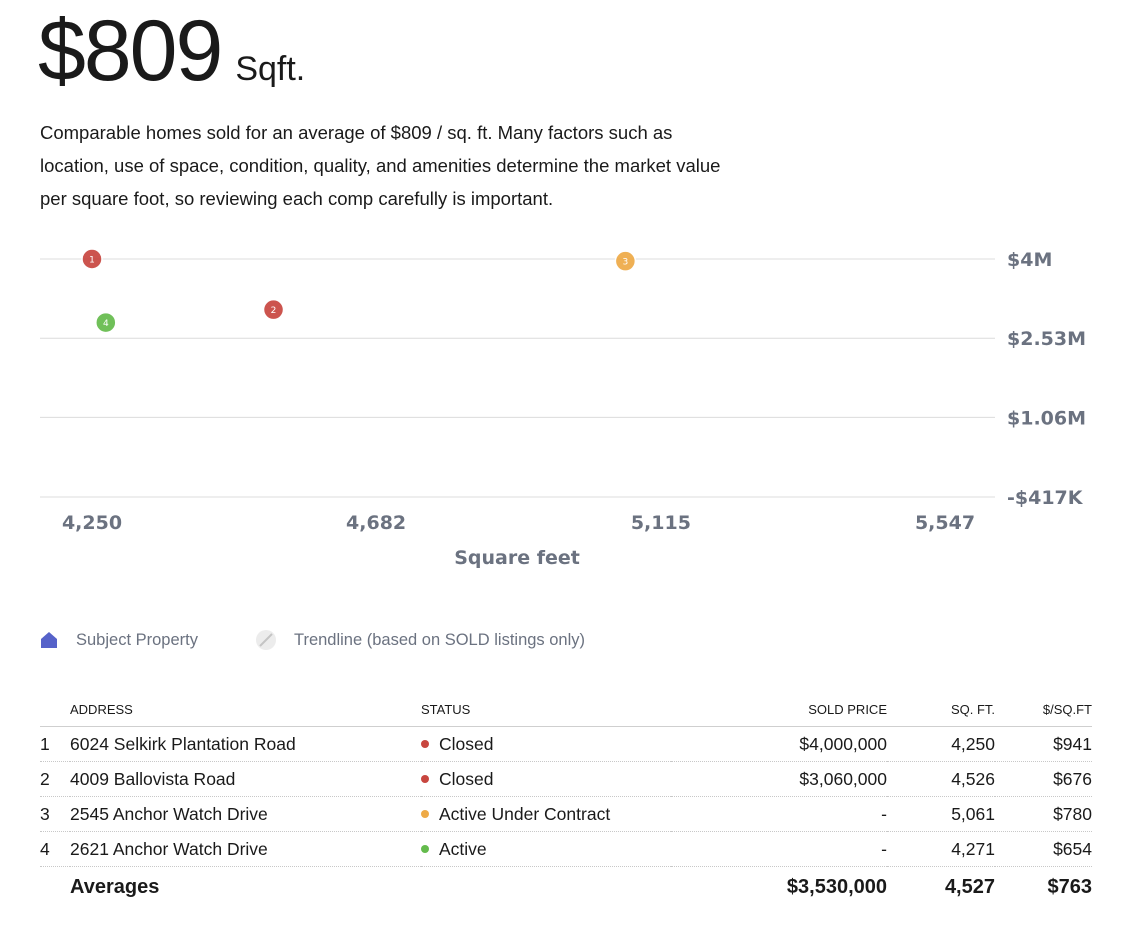  I want to click on row-status: Active, so click(546, 849).